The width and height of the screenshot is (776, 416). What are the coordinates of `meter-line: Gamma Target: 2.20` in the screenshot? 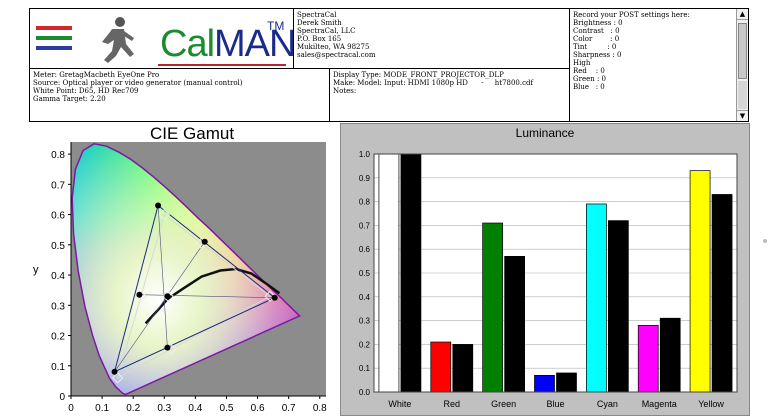 It's located at (69, 99).